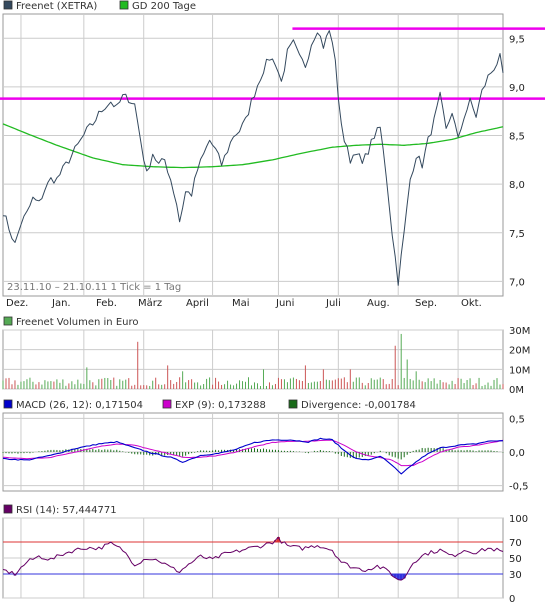  What do you see at coordinates (66, 510) in the screenshot?
I see `legend-label: RSI (14): 57,444771` at bounding box center [66, 510].